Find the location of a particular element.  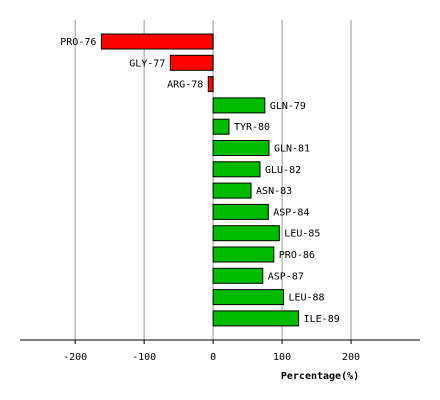

category-label: LEU-88 is located at coordinates (306, 298).